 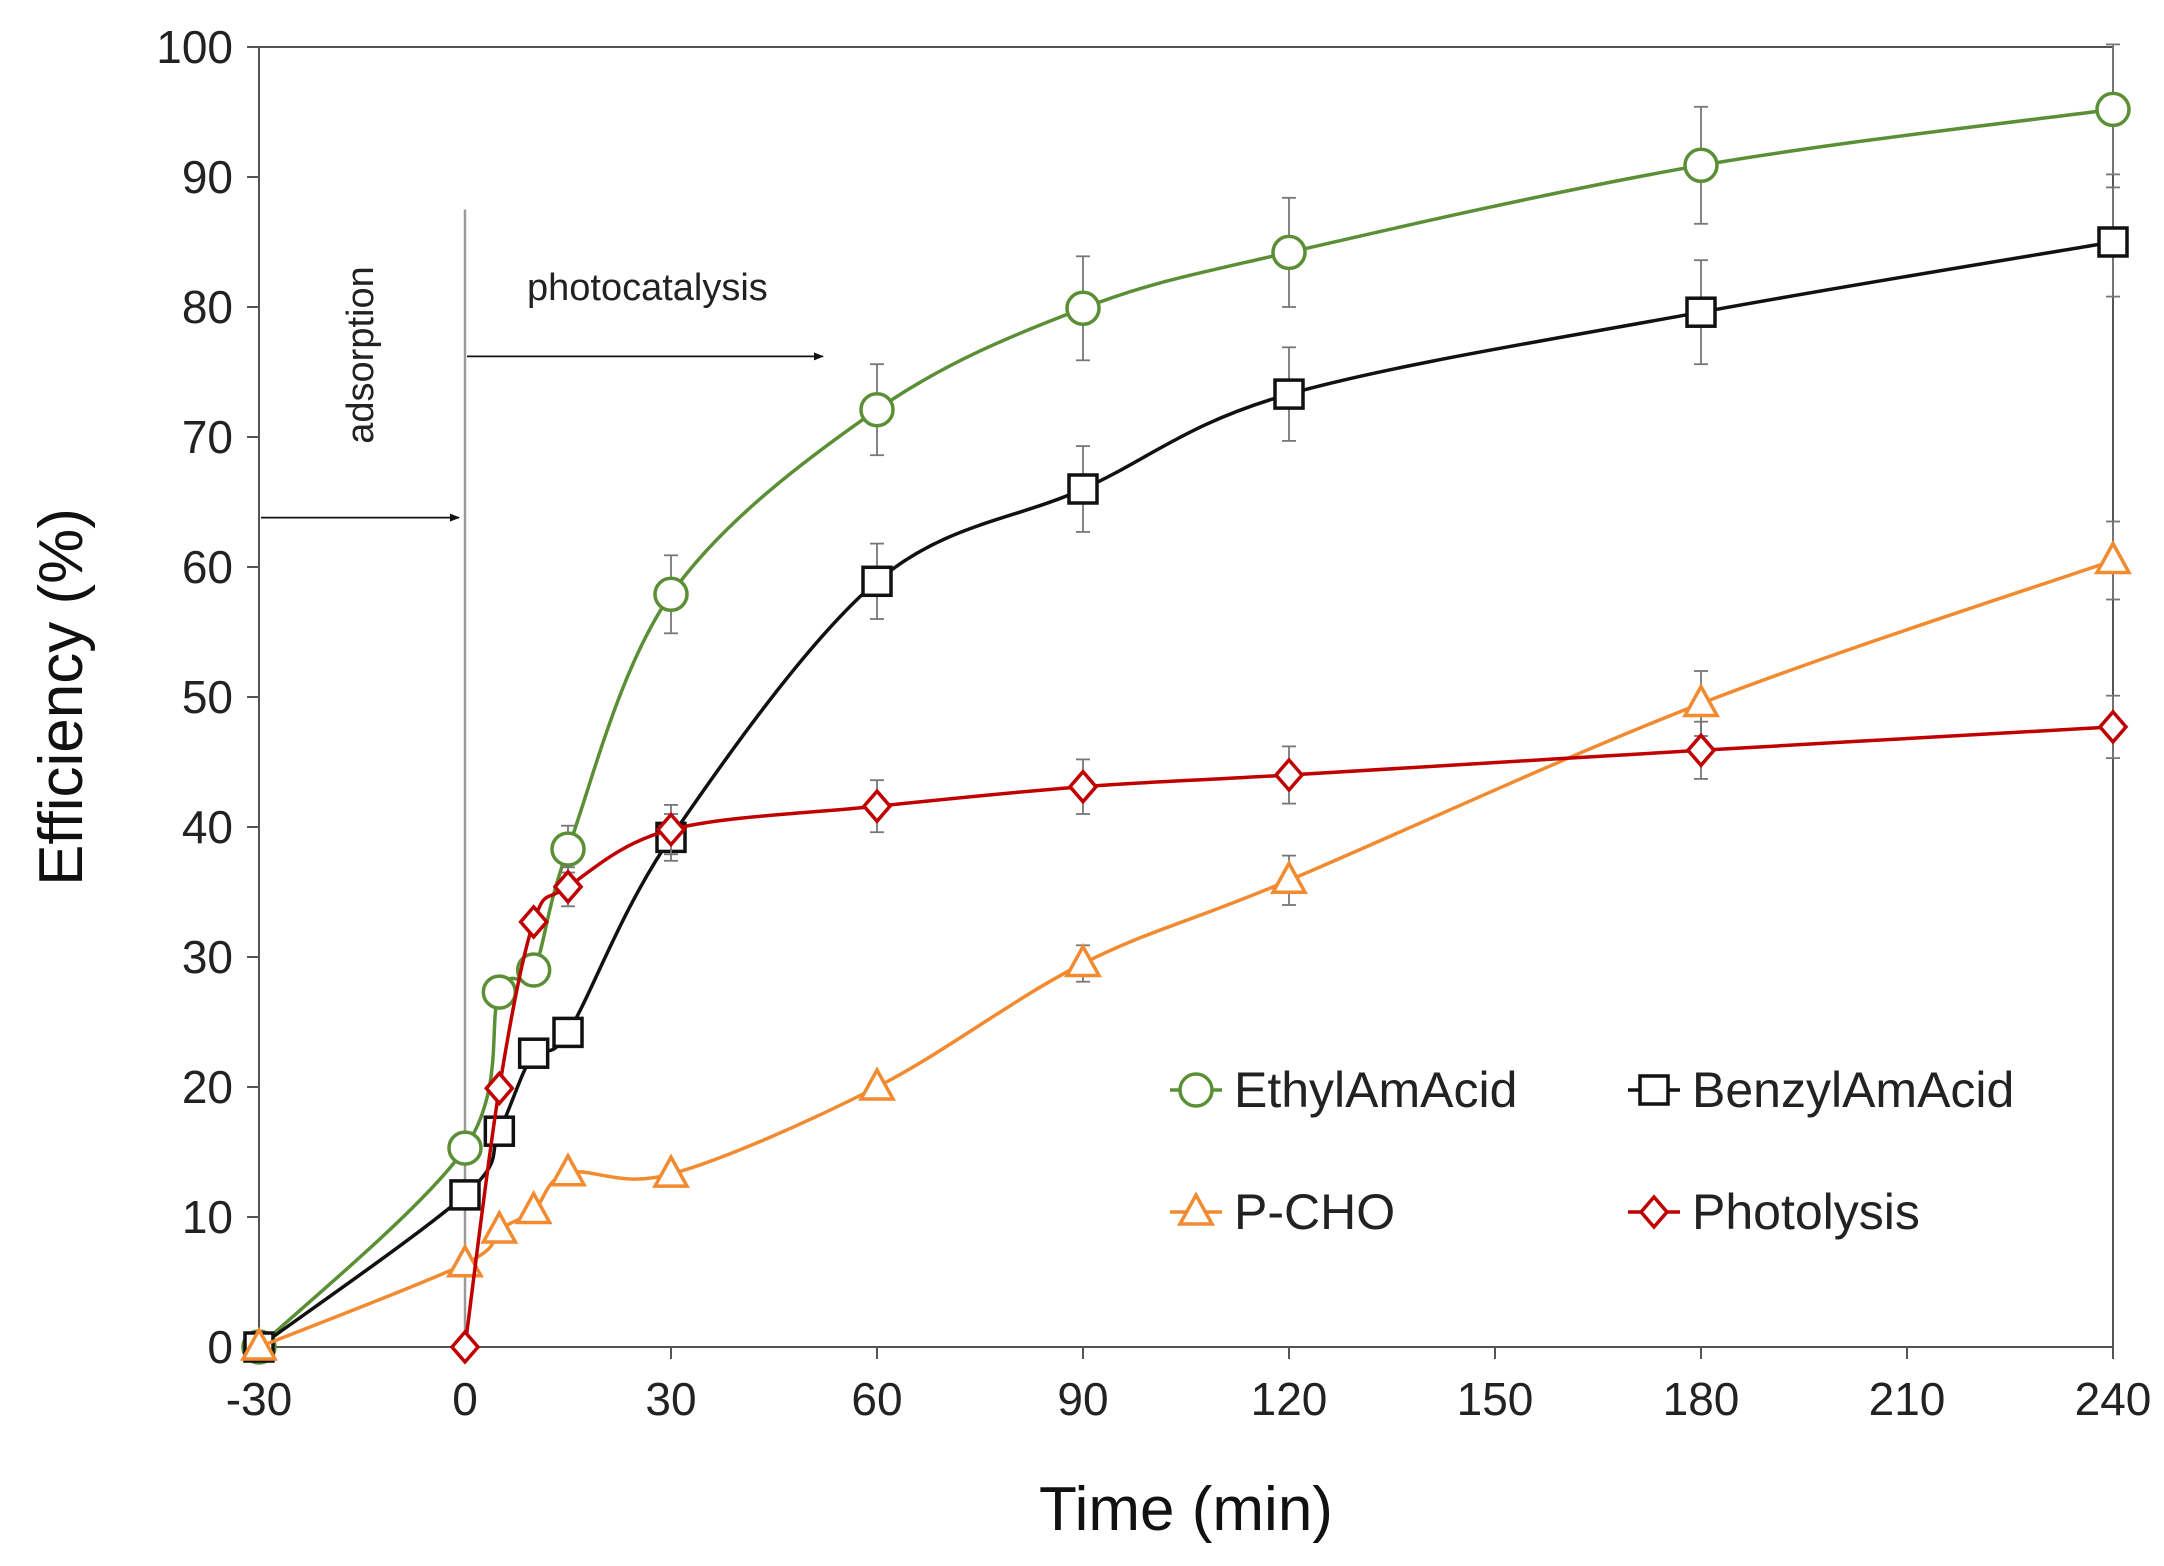 What do you see at coordinates (207, 307) in the screenshot?
I see `y-tick-label: 80` at bounding box center [207, 307].